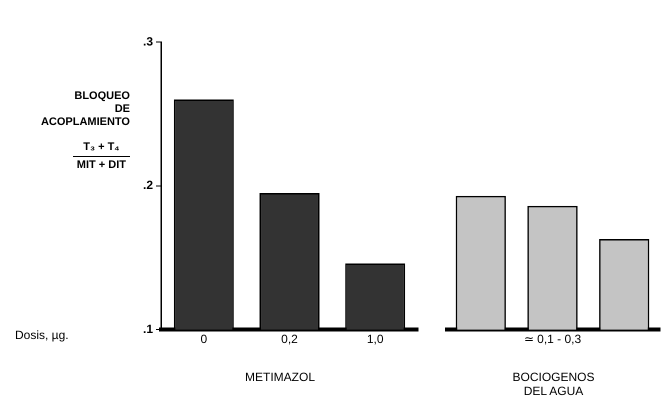 The width and height of the screenshot is (662, 407). I want to click on y-axis-title: BLOQUEO DE ACOPLAMIENTO T₃ + T₄ MIT + DIT, so click(85, 131).